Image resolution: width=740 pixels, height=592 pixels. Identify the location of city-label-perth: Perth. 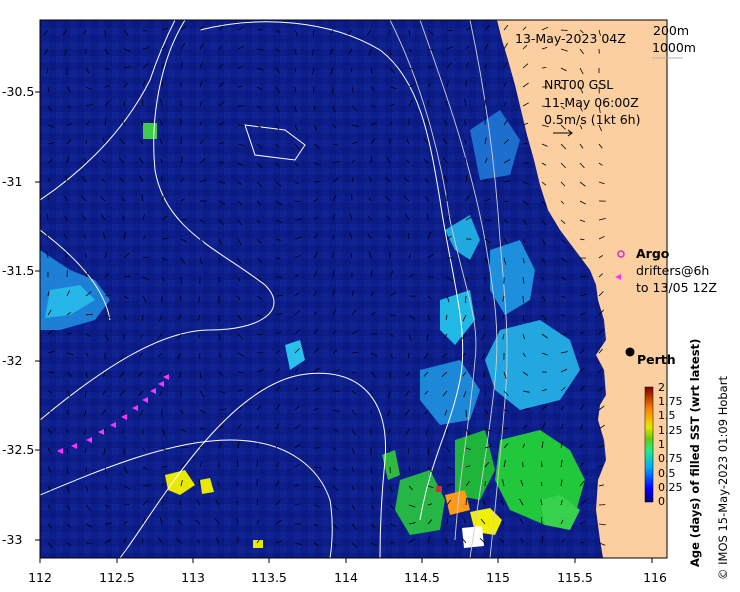
(656, 359).